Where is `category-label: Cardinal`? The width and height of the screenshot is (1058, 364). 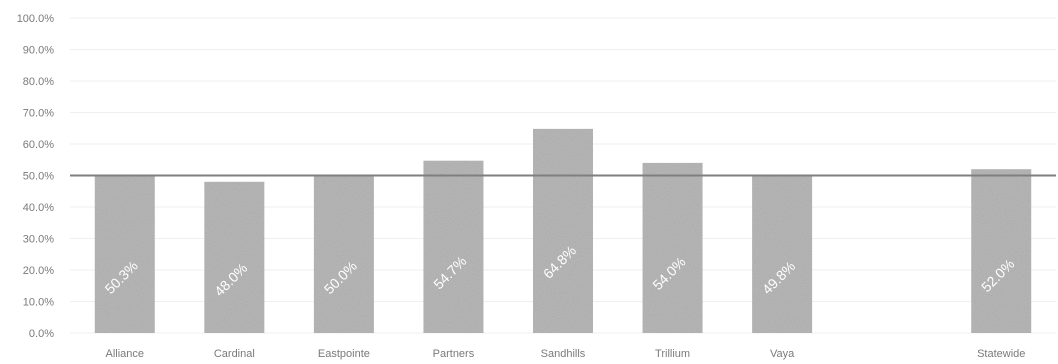
category-label: Cardinal is located at coordinates (234, 354).